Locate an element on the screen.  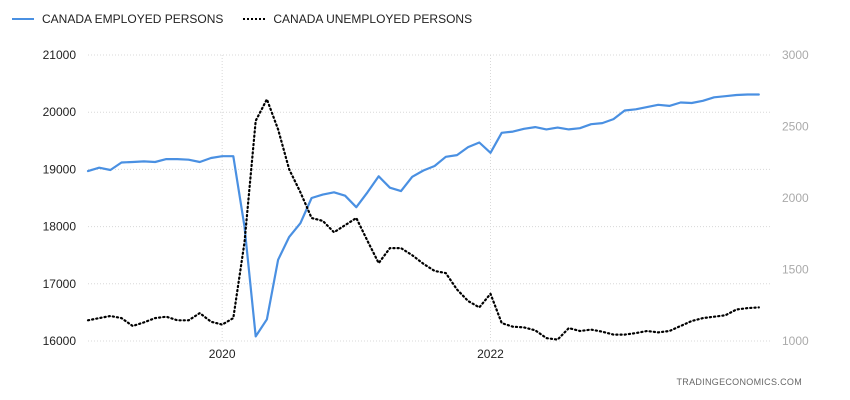
y-right-tick-label: 2000 is located at coordinates (795, 198).